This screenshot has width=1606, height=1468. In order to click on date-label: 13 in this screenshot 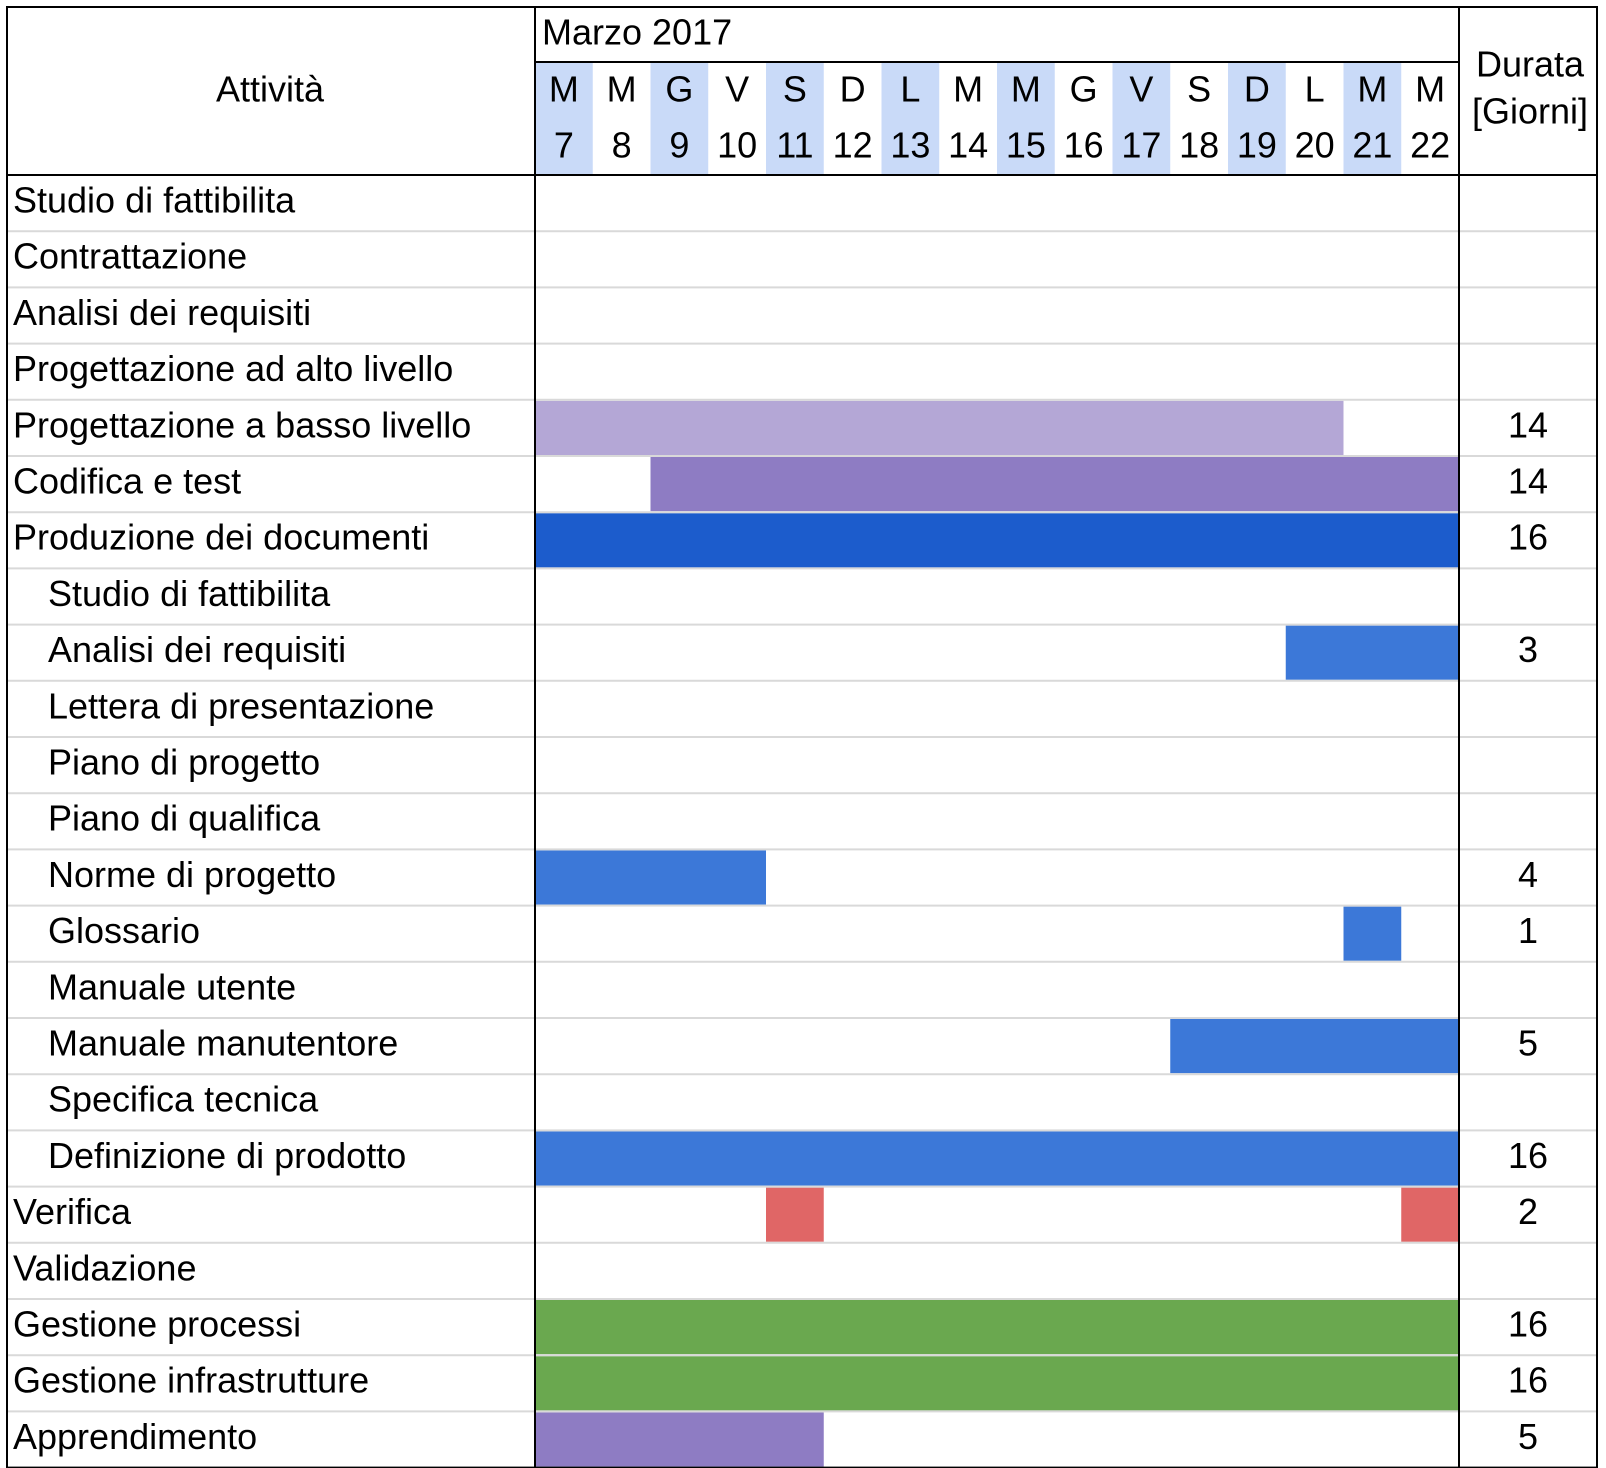, I will do `click(910, 145)`.